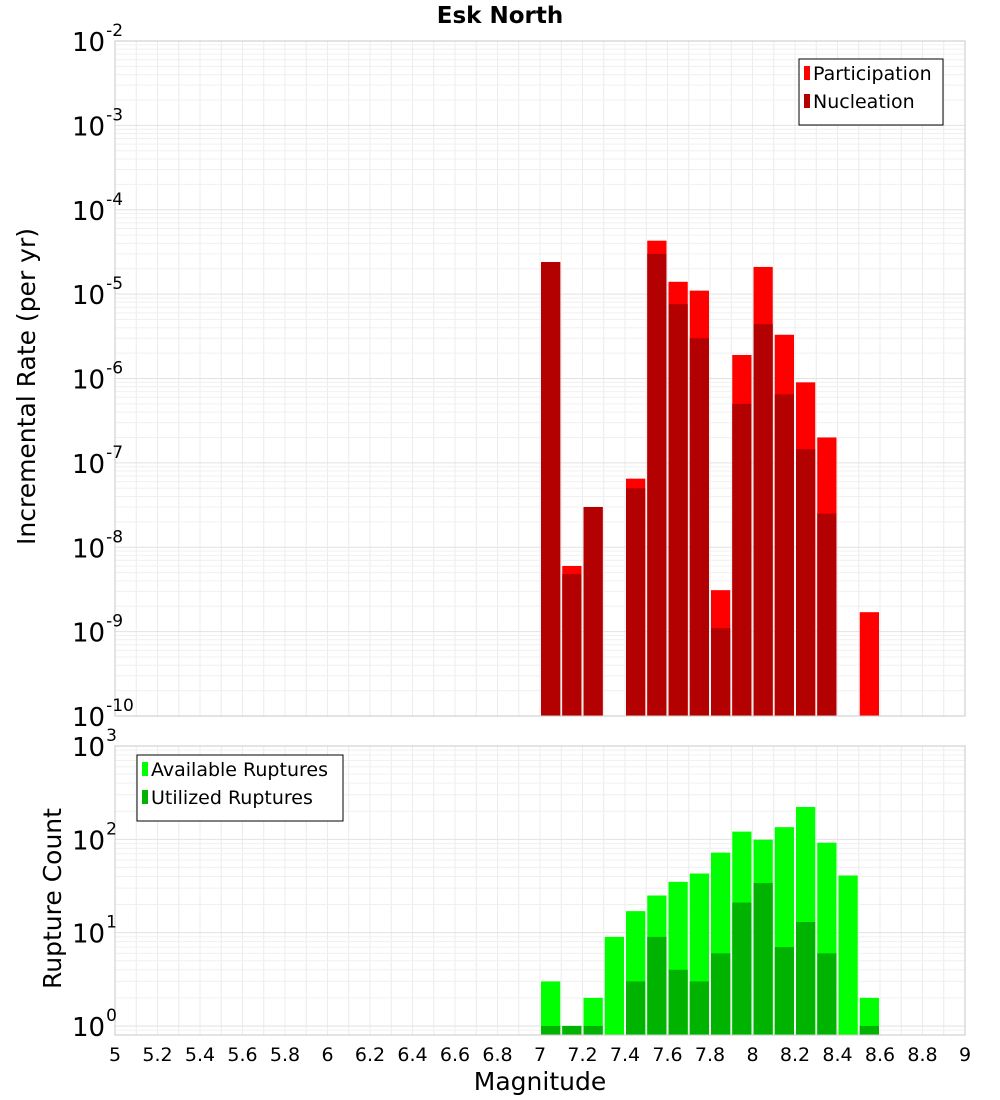  Describe the element at coordinates (94, 837) in the screenshot. I see `y-tick-label: 10²` at that location.